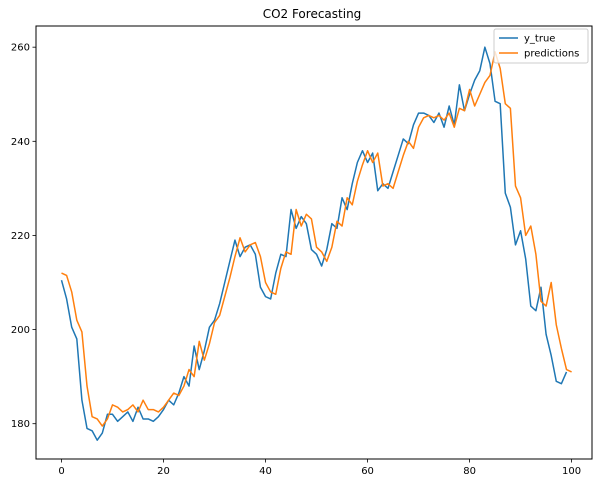 The height and width of the screenshot is (482, 601). I want to click on y-tick-label: 260, so click(20, 48).